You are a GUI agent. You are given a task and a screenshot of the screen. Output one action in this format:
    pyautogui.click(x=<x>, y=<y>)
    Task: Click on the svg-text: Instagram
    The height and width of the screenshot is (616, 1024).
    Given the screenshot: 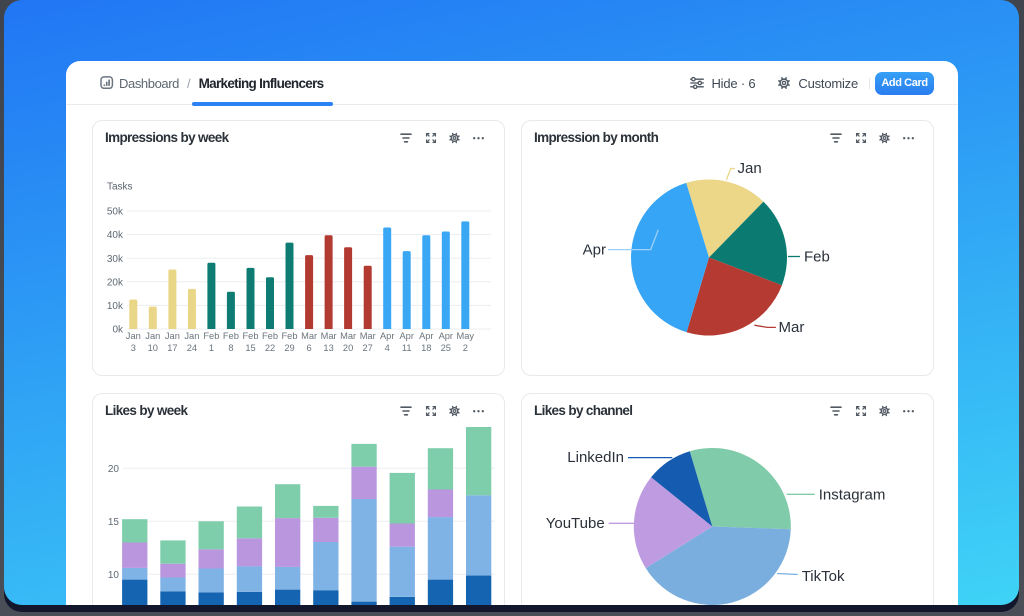 What is the action you would take?
    pyautogui.click(x=852, y=494)
    